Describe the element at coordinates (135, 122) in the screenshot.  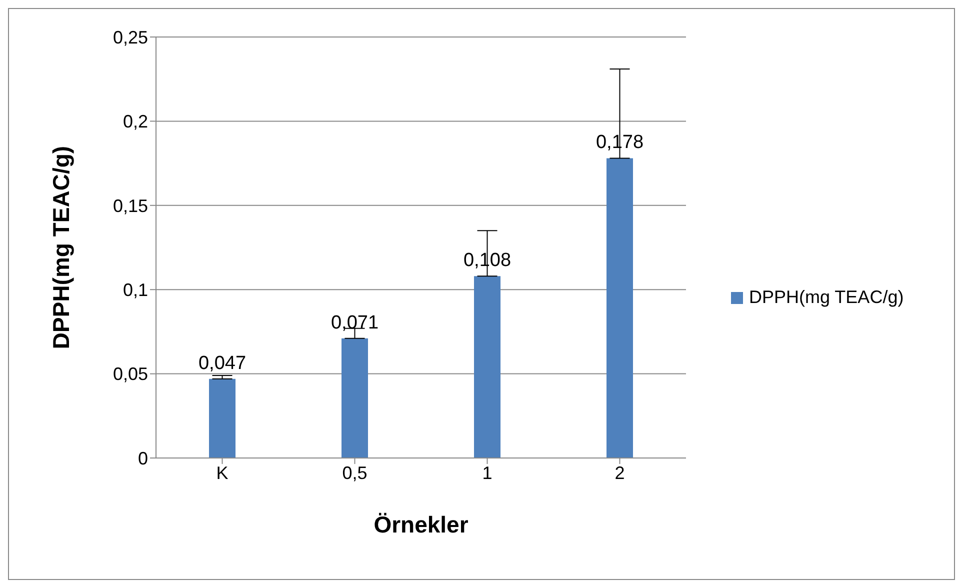
I see `y-tick-label: 0,2` at that location.